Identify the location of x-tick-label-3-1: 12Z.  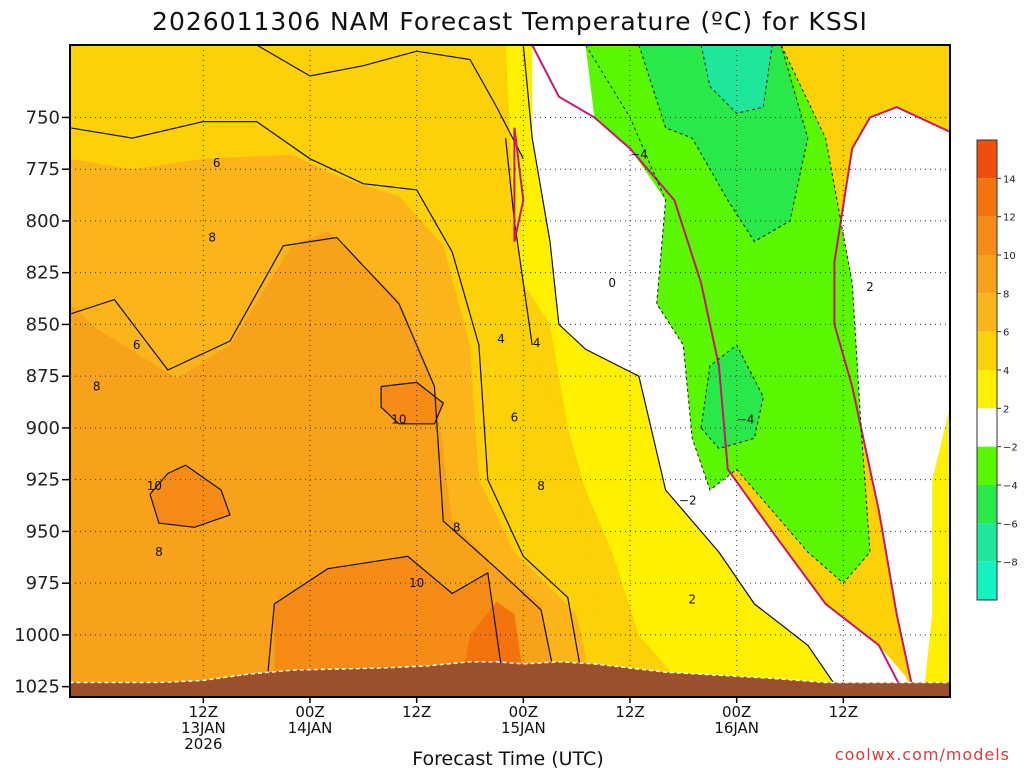
(416, 712).